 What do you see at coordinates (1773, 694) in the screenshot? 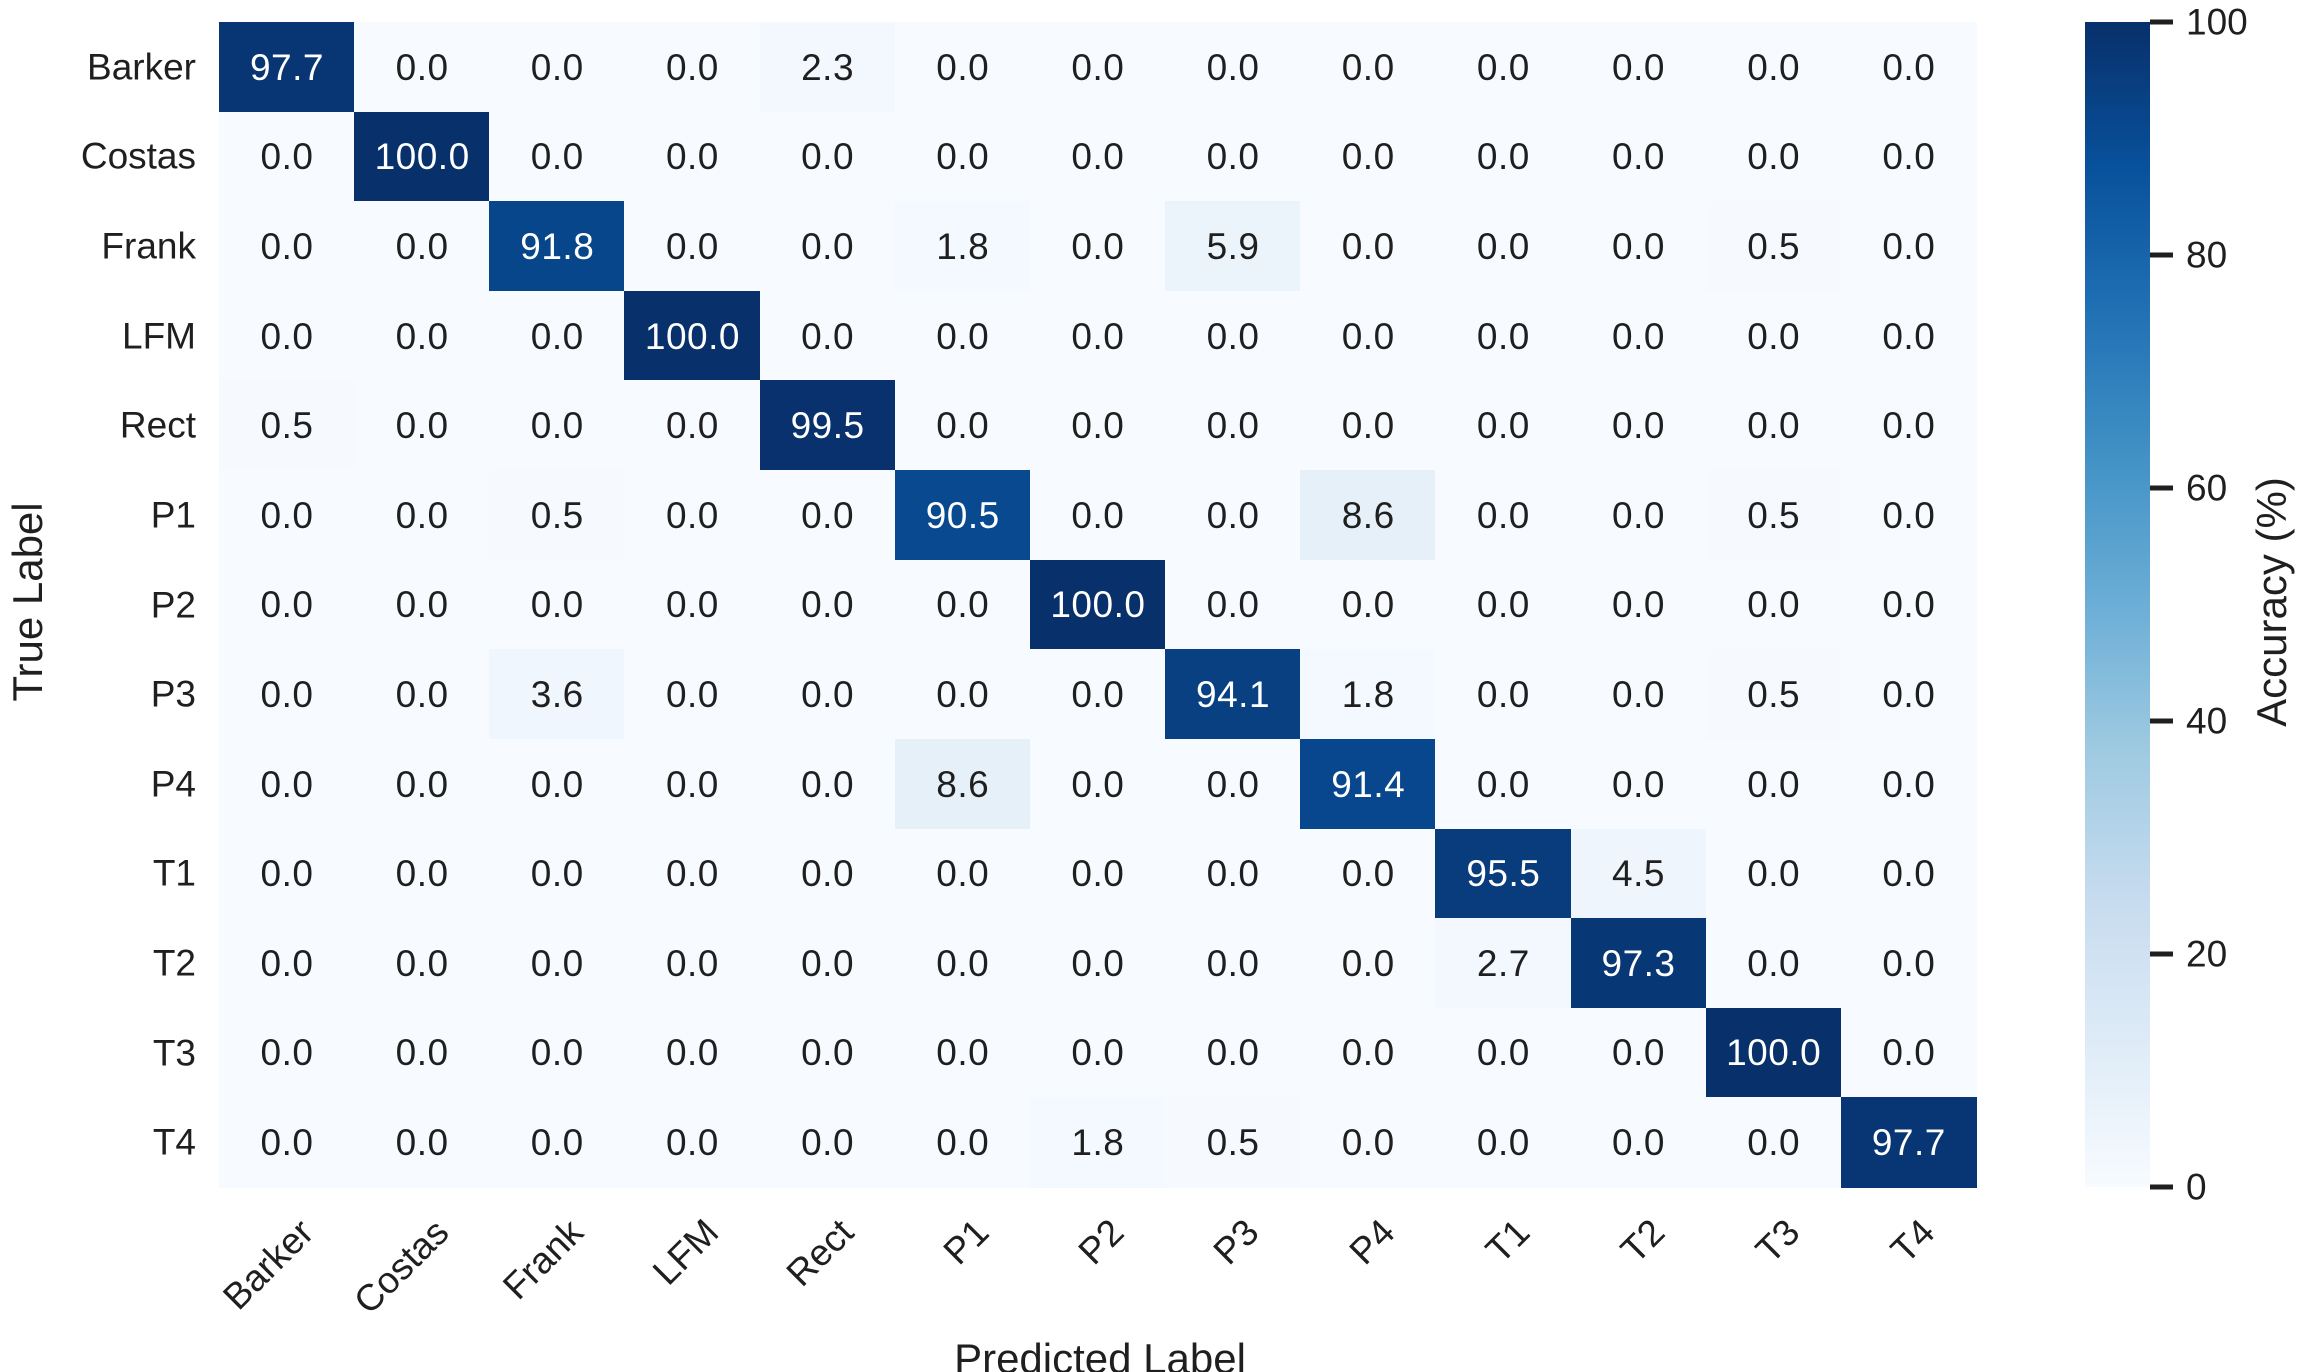
I see `heatmap-cell: 0.5` at bounding box center [1773, 694].